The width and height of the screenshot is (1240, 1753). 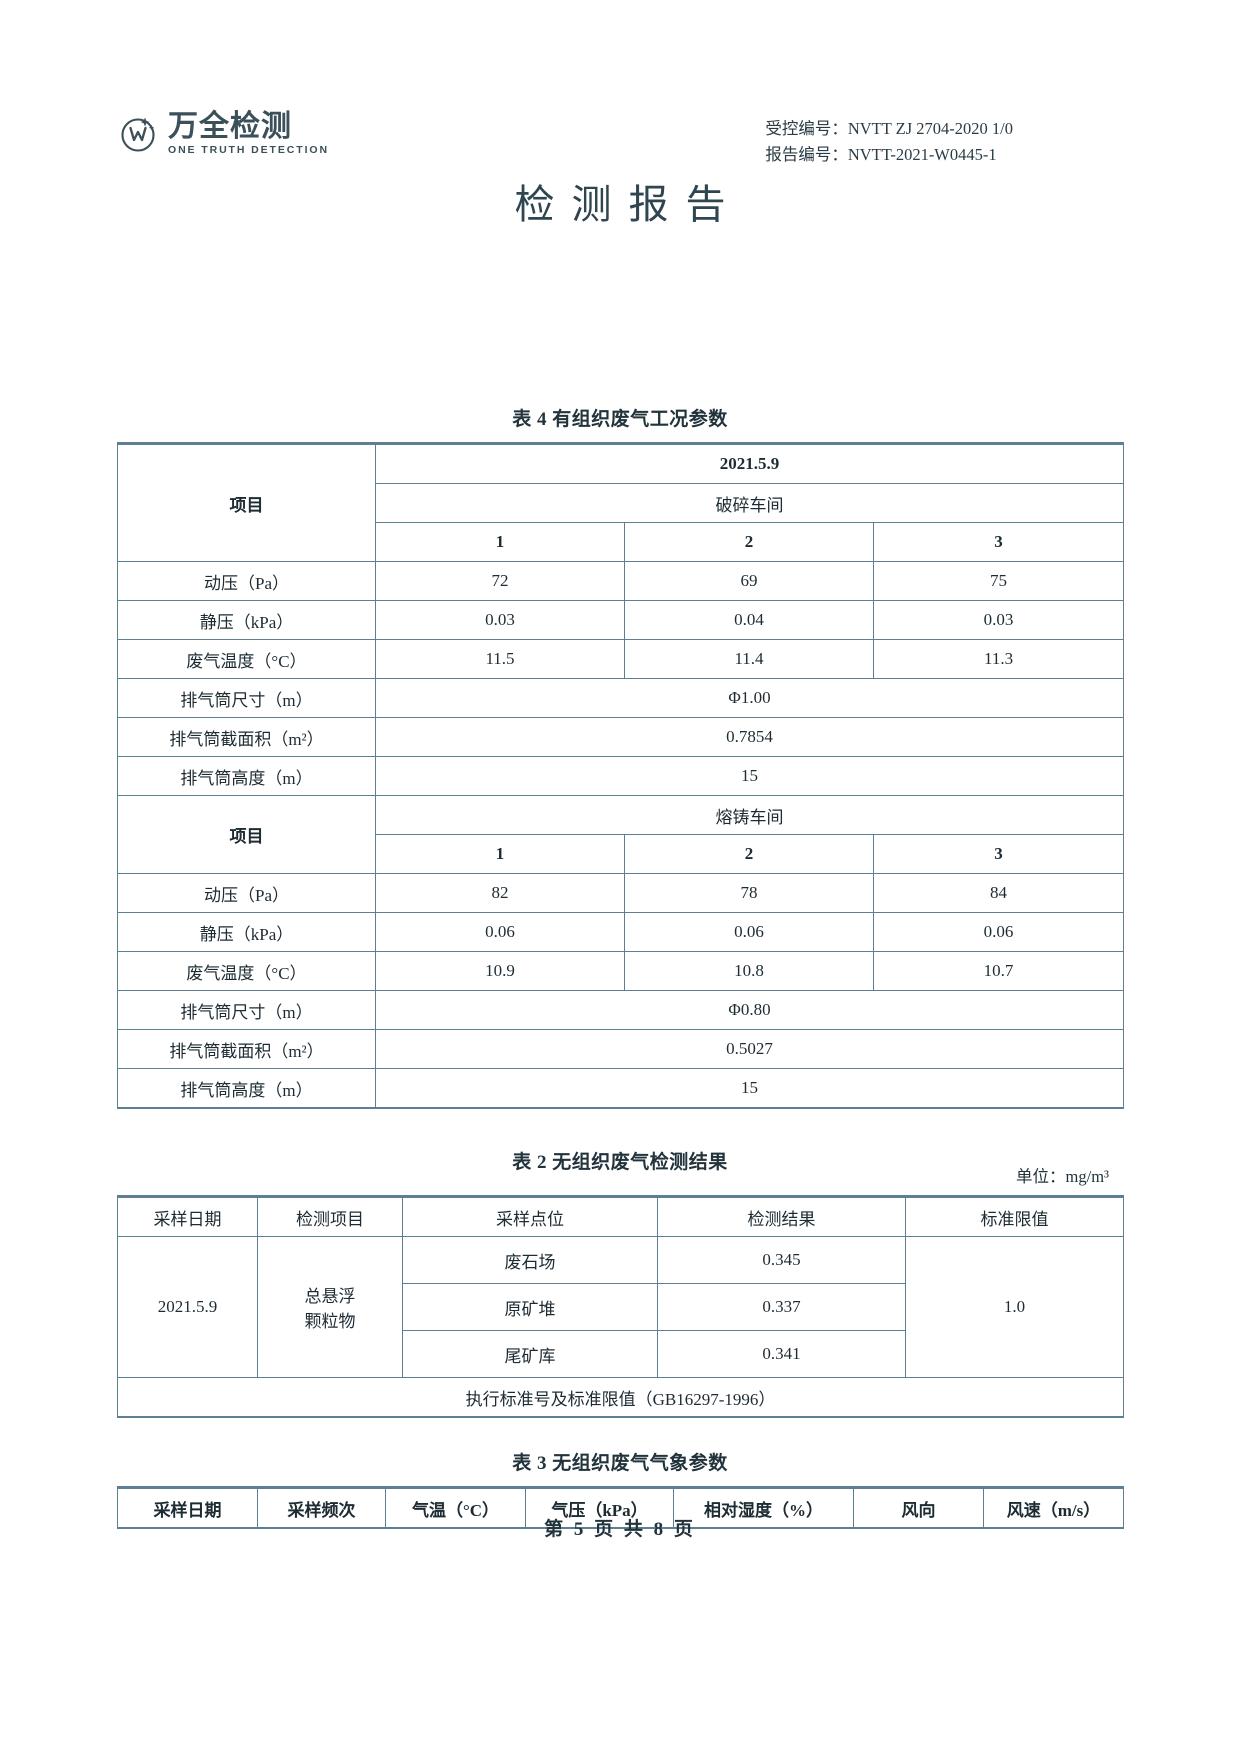 I want to click on report-number-label: 报告编号：, so click(x=806, y=154).